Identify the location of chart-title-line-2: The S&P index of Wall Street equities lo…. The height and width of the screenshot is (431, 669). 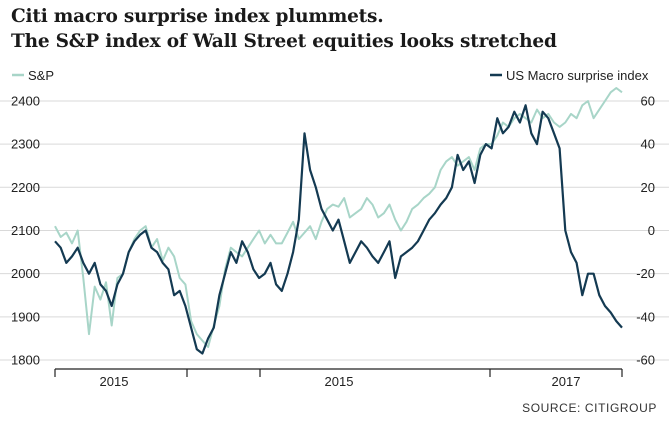
(284, 41).